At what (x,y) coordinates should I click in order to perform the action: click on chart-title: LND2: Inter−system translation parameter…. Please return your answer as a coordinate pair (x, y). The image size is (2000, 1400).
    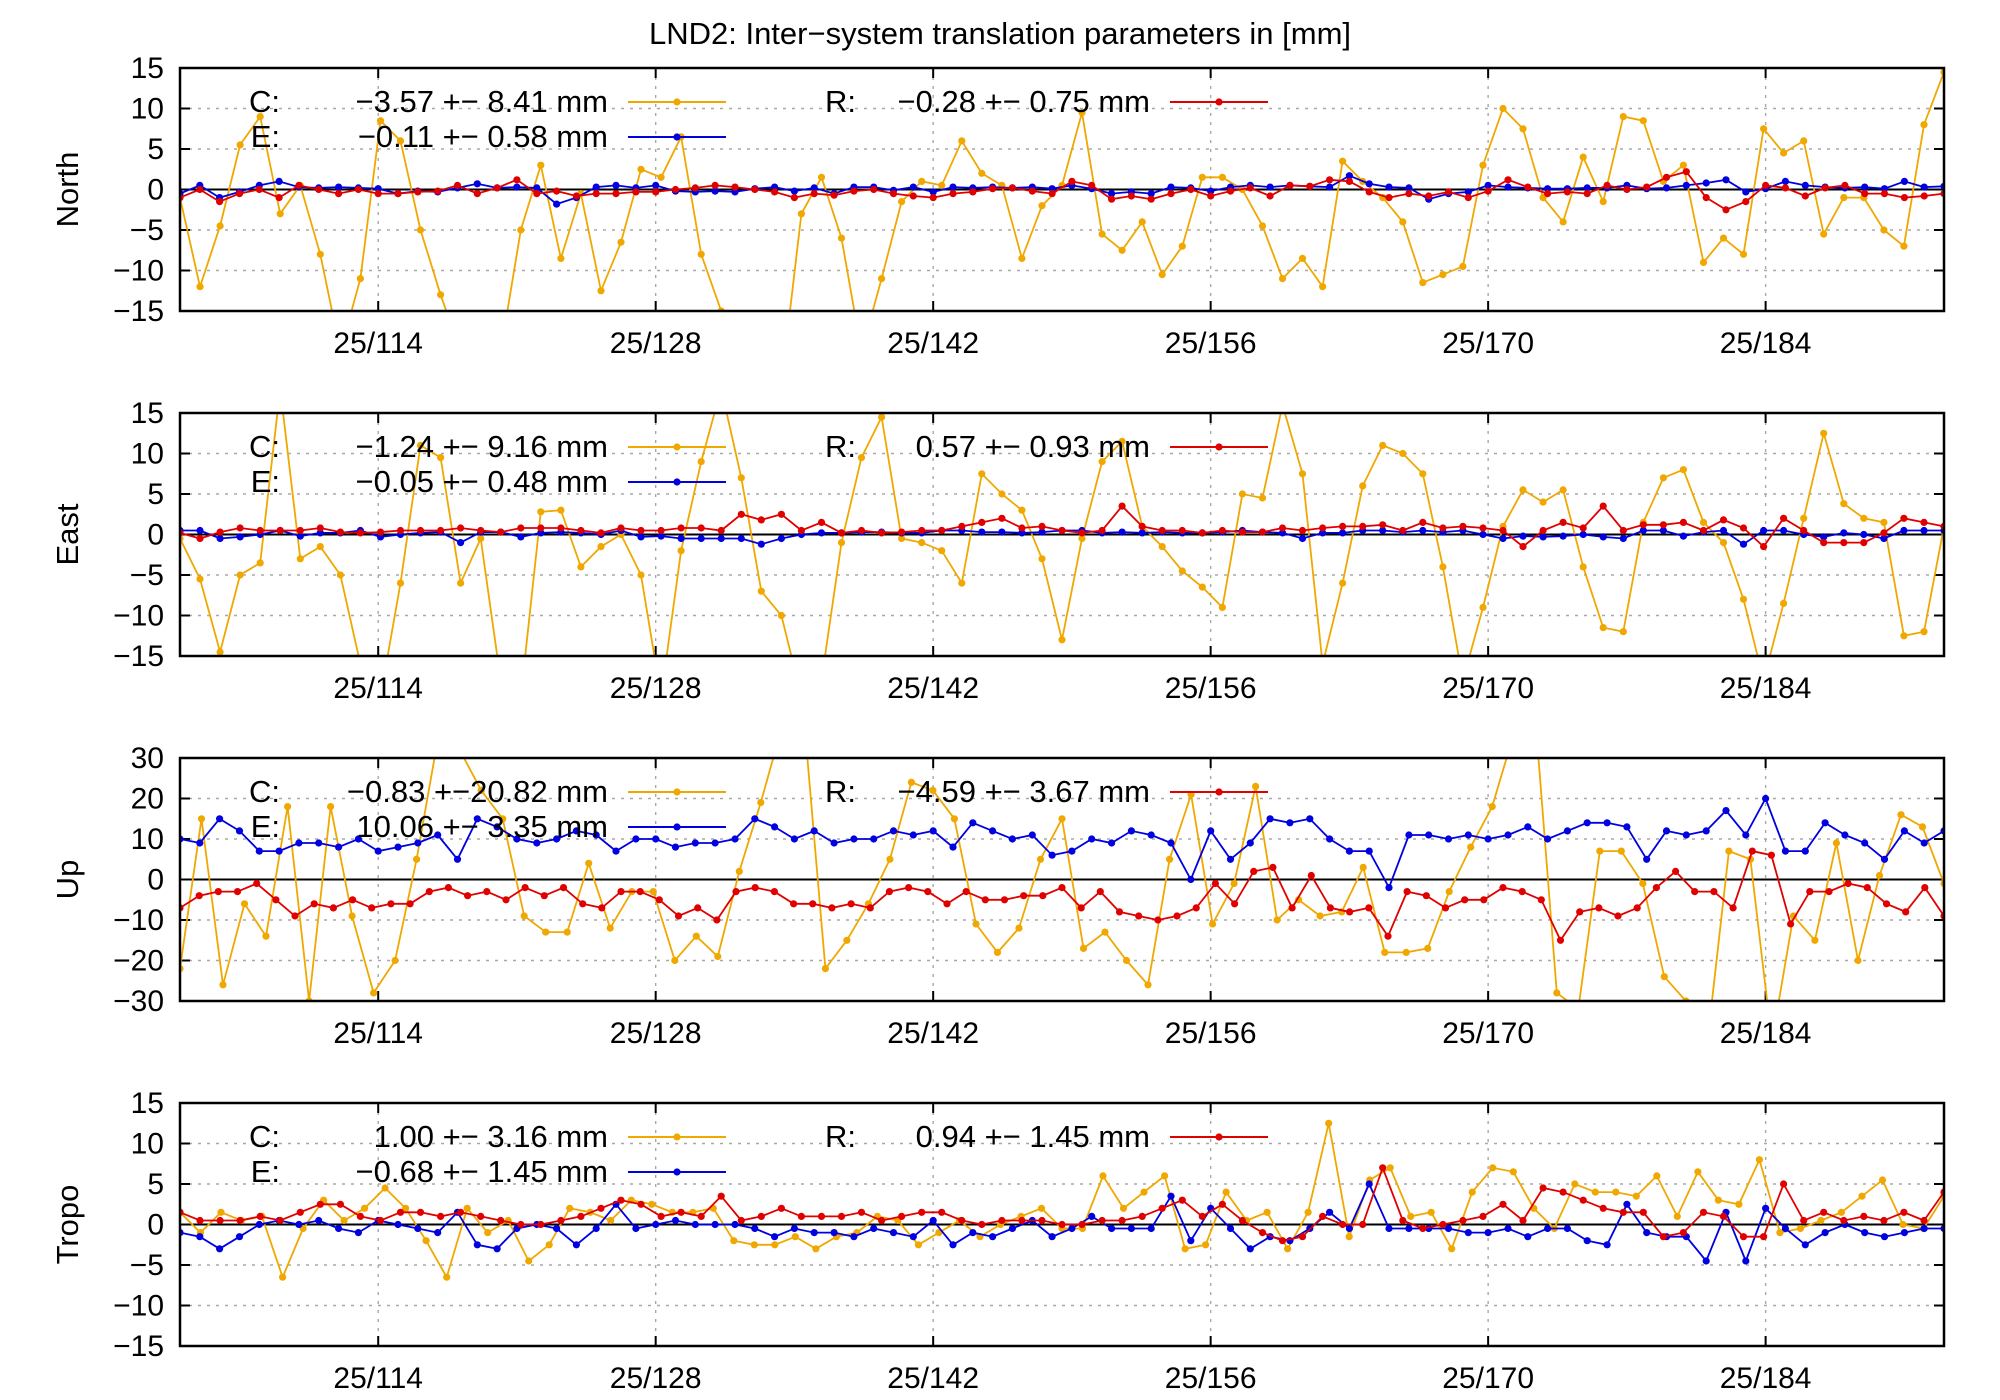
    Looking at the image, I should click on (1000, 33).